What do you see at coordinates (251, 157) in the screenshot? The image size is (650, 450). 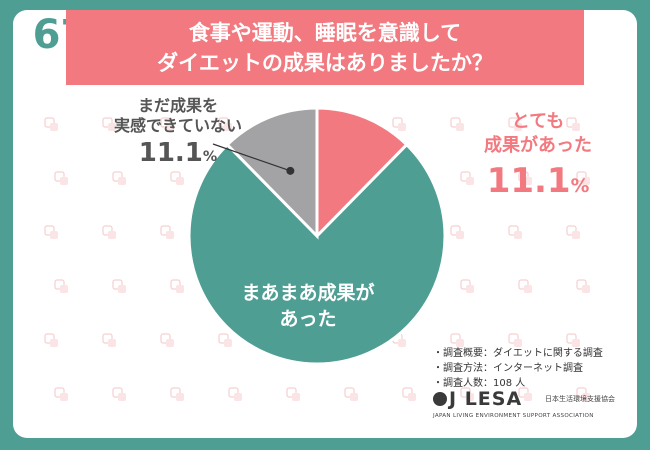 I see `gray-leader-line` at bounding box center [251, 157].